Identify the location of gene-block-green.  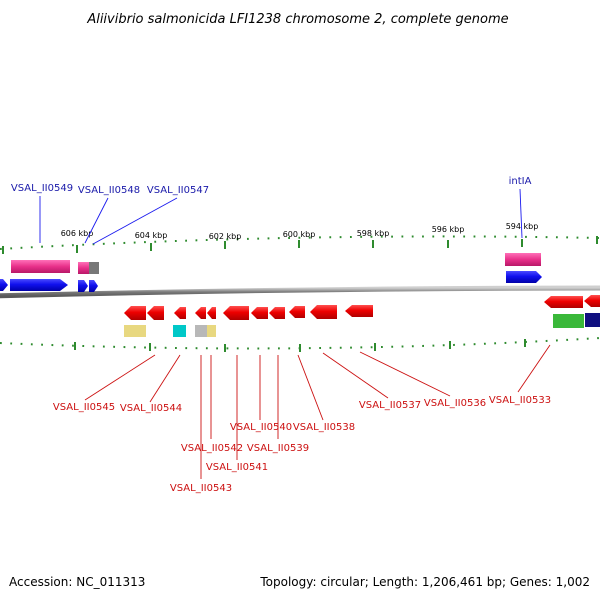
(568, 321).